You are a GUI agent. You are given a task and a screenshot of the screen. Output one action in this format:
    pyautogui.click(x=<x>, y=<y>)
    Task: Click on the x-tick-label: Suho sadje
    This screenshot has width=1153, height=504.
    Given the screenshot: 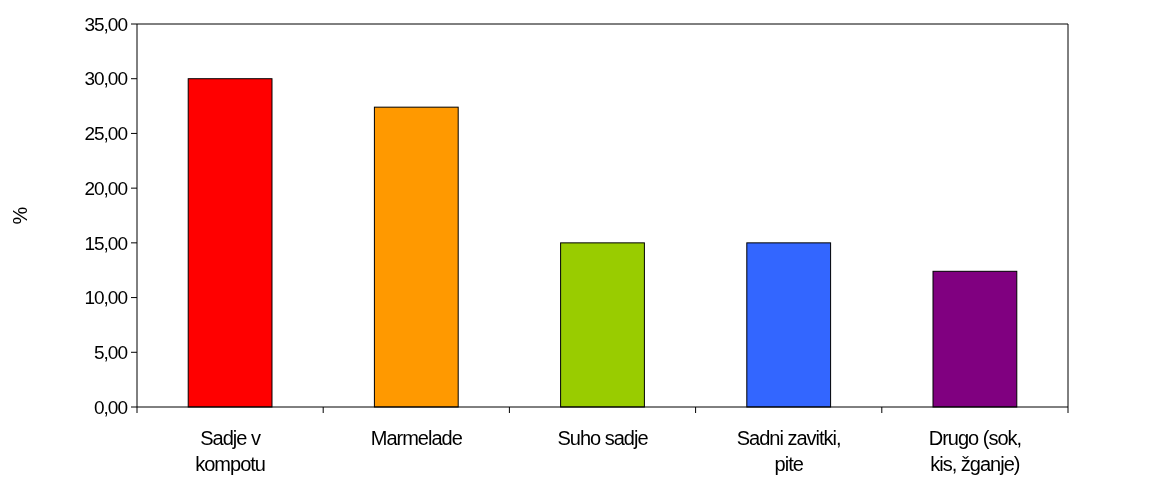 What is the action you would take?
    pyautogui.click(x=603, y=438)
    